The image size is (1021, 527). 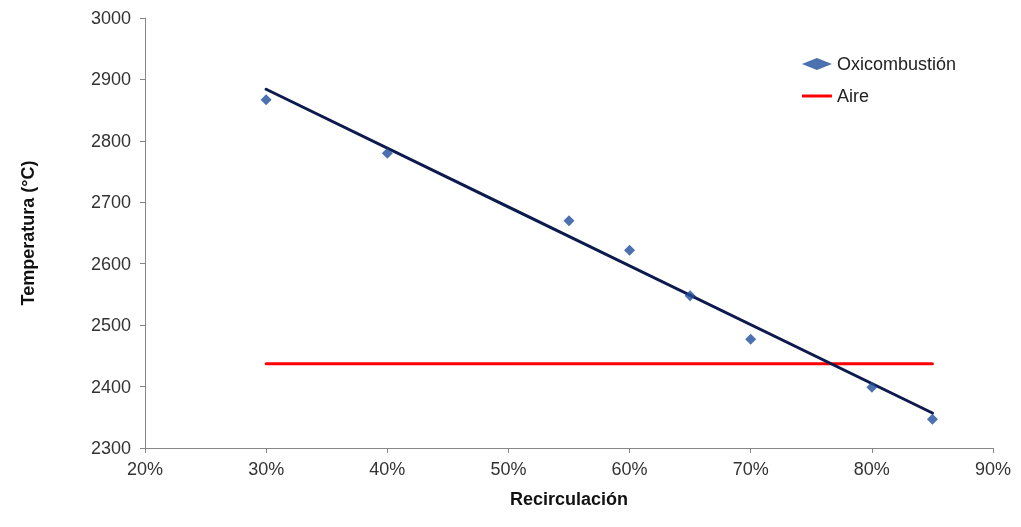 What do you see at coordinates (110, 325) in the screenshot?
I see `y-tick-label: 2500` at bounding box center [110, 325].